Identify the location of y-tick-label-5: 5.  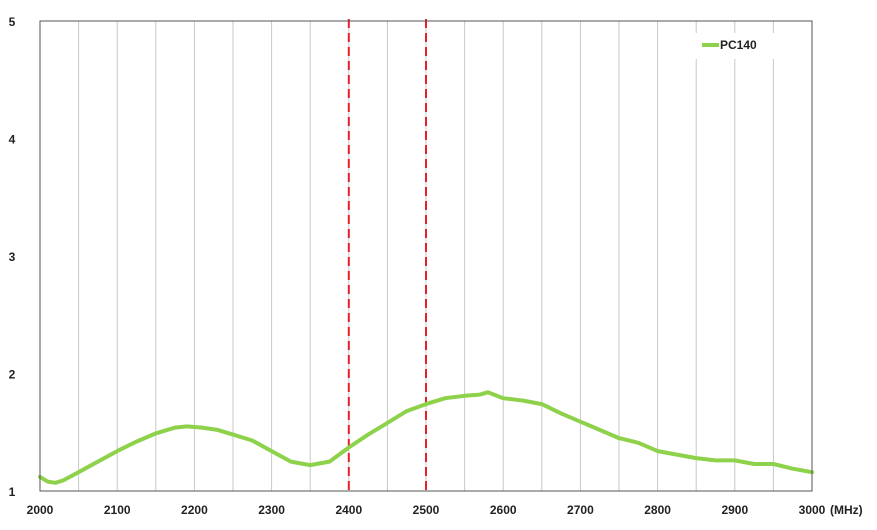
(12, 22).